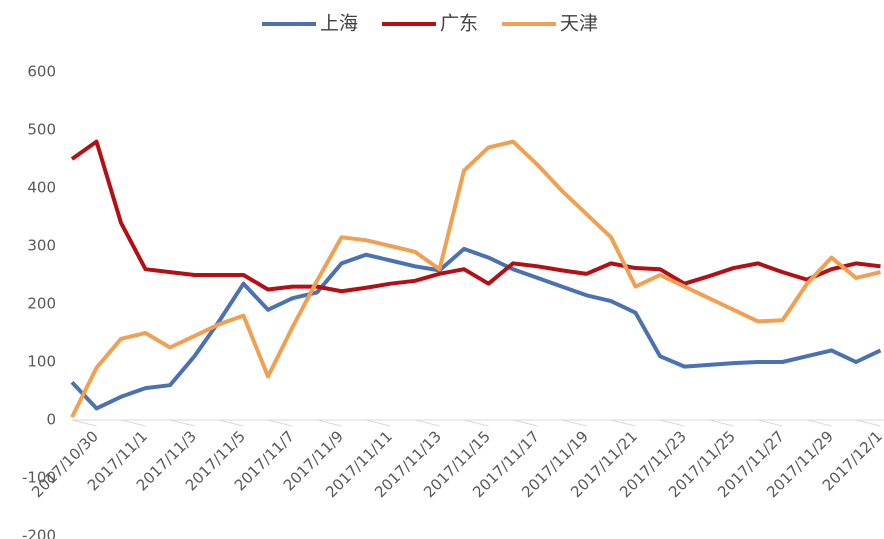 The height and width of the screenshot is (539, 884). I want to click on y-tick-label: 600, so click(41, 72).